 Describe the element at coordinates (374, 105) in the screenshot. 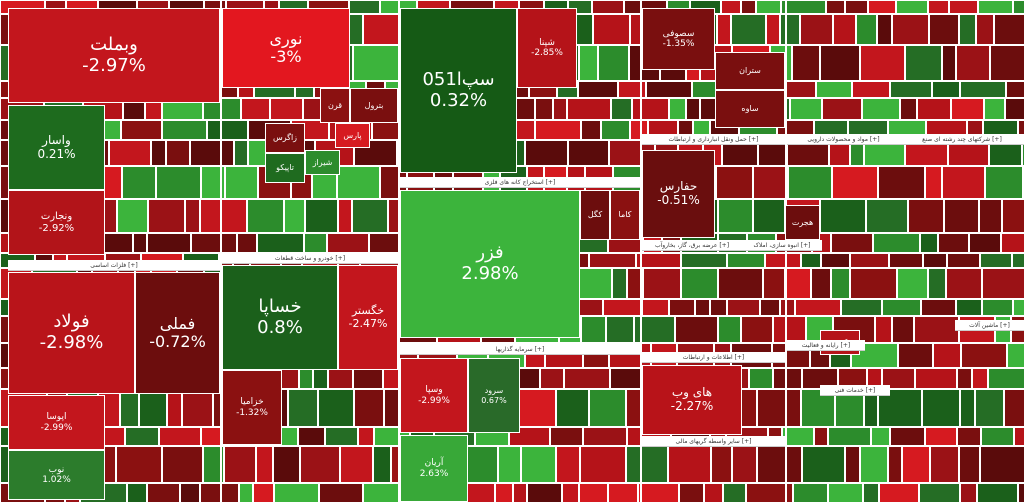

I see `stock-tile: بترول` at that location.